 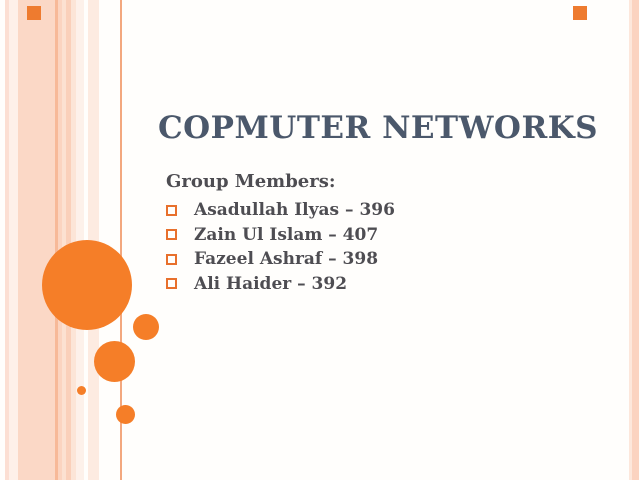 I want to click on corner-accent-square-right, so click(x=580, y=13).